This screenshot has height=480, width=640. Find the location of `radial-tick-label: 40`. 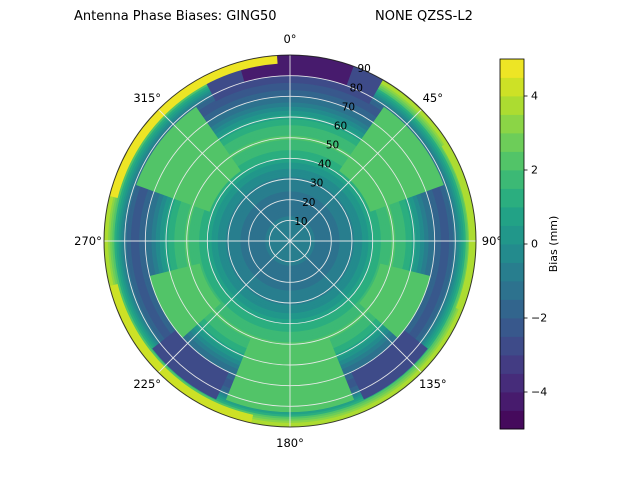

radial-tick-label: 40 is located at coordinates (324, 165).